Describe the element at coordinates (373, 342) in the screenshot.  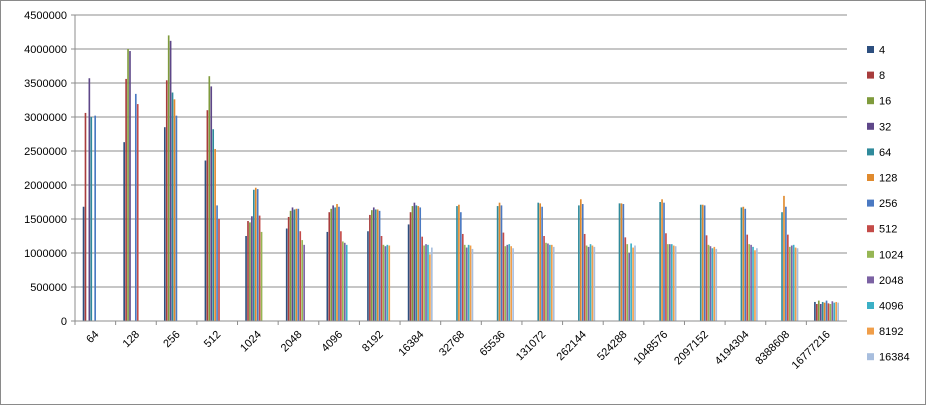
I see `x-tick-label: 8192` at that location.